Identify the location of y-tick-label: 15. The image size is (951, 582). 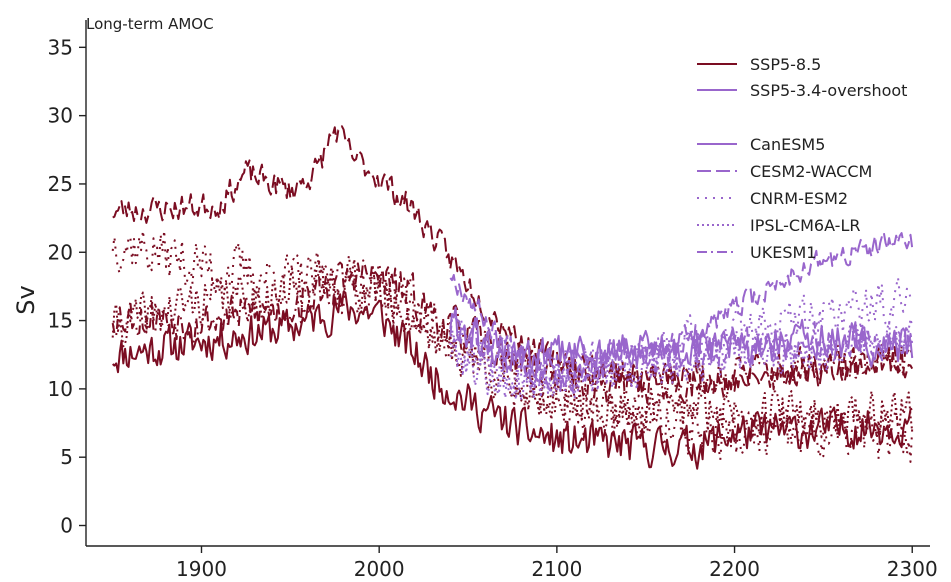
(60, 321).